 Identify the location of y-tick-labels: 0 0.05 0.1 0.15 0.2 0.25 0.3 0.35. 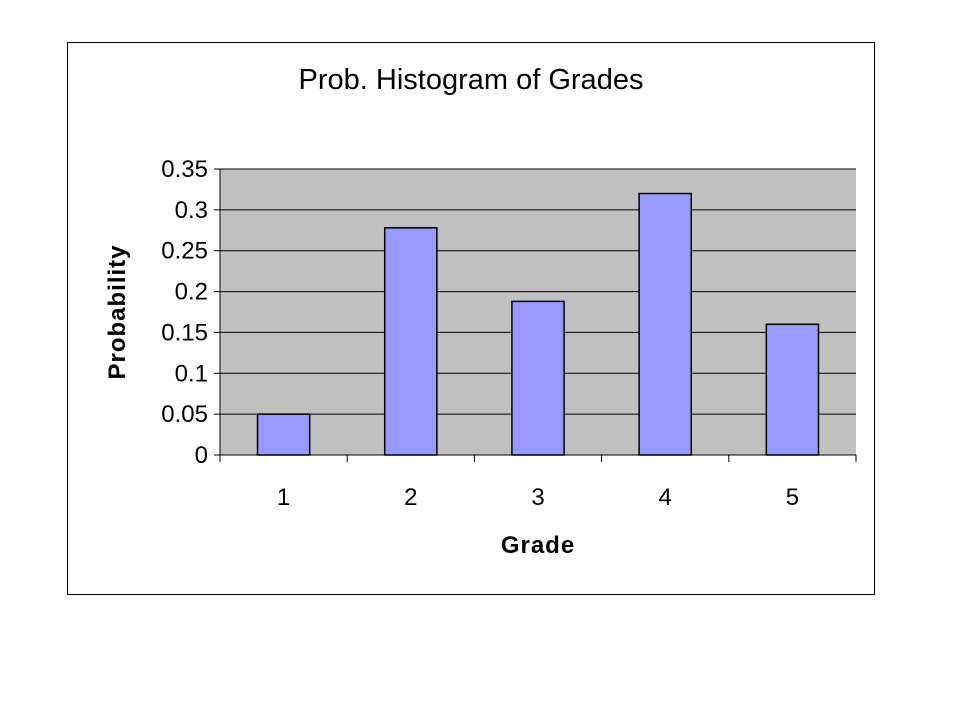
(184, 312).